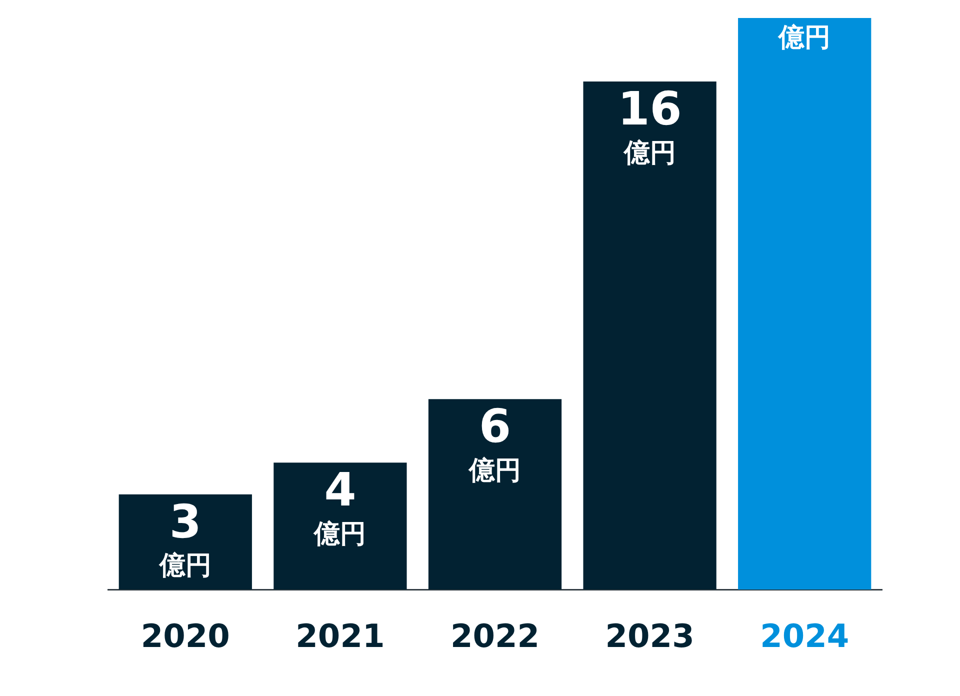 This screenshot has height=696, width=960. What do you see at coordinates (340, 636) in the screenshot?
I see `x-tick-label: 2021` at bounding box center [340, 636].